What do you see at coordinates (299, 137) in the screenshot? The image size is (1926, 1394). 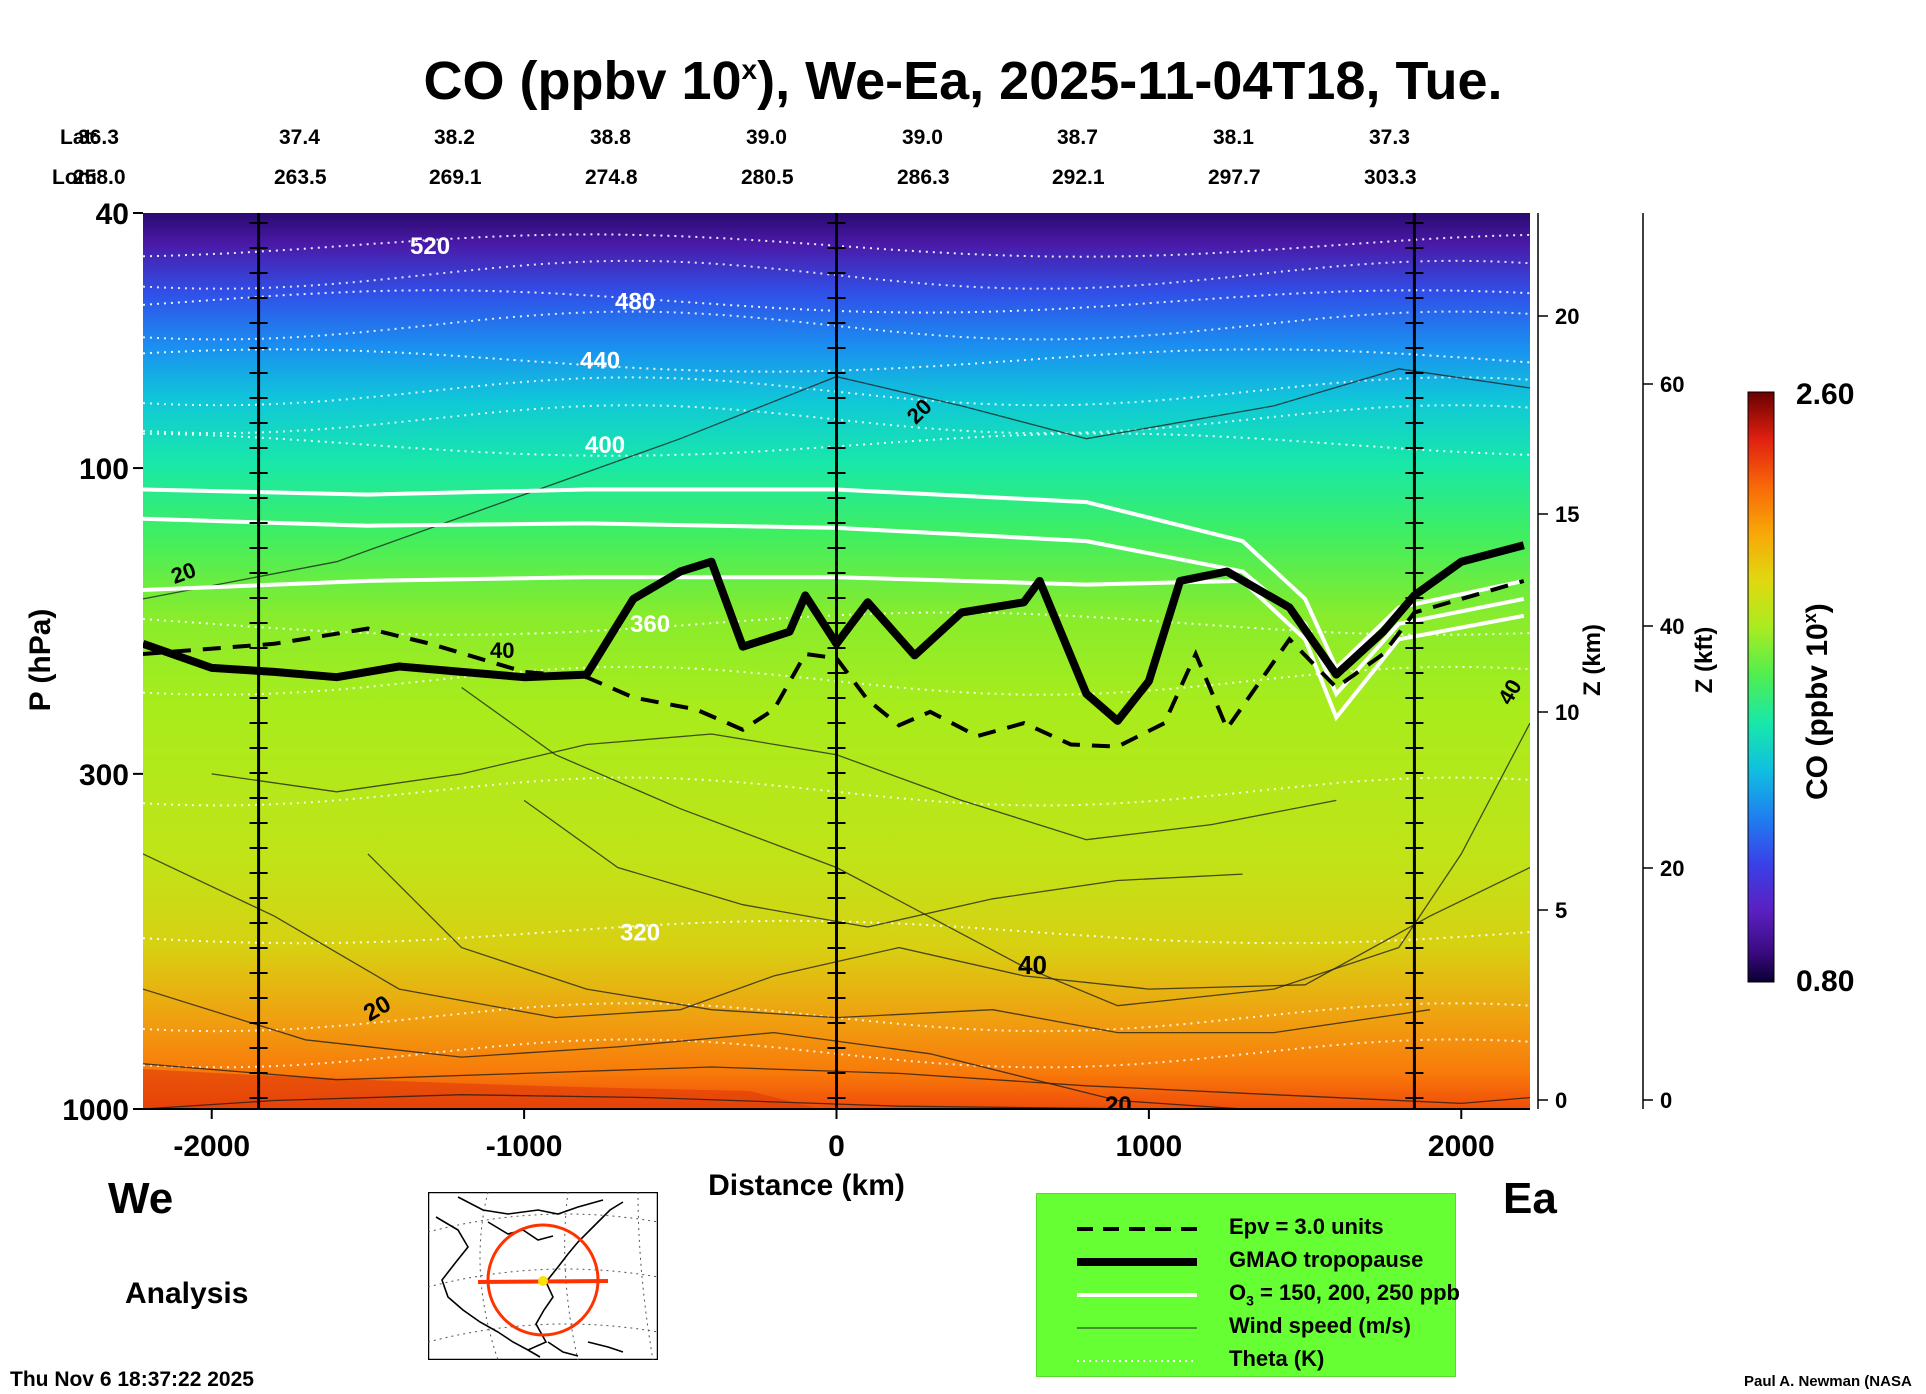 I see `lat-value: 37.4` at bounding box center [299, 137].